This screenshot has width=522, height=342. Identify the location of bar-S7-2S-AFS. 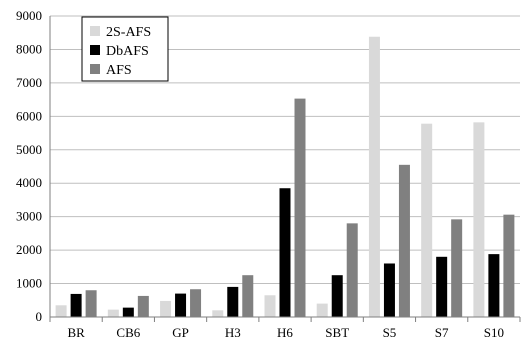
(427, 220).